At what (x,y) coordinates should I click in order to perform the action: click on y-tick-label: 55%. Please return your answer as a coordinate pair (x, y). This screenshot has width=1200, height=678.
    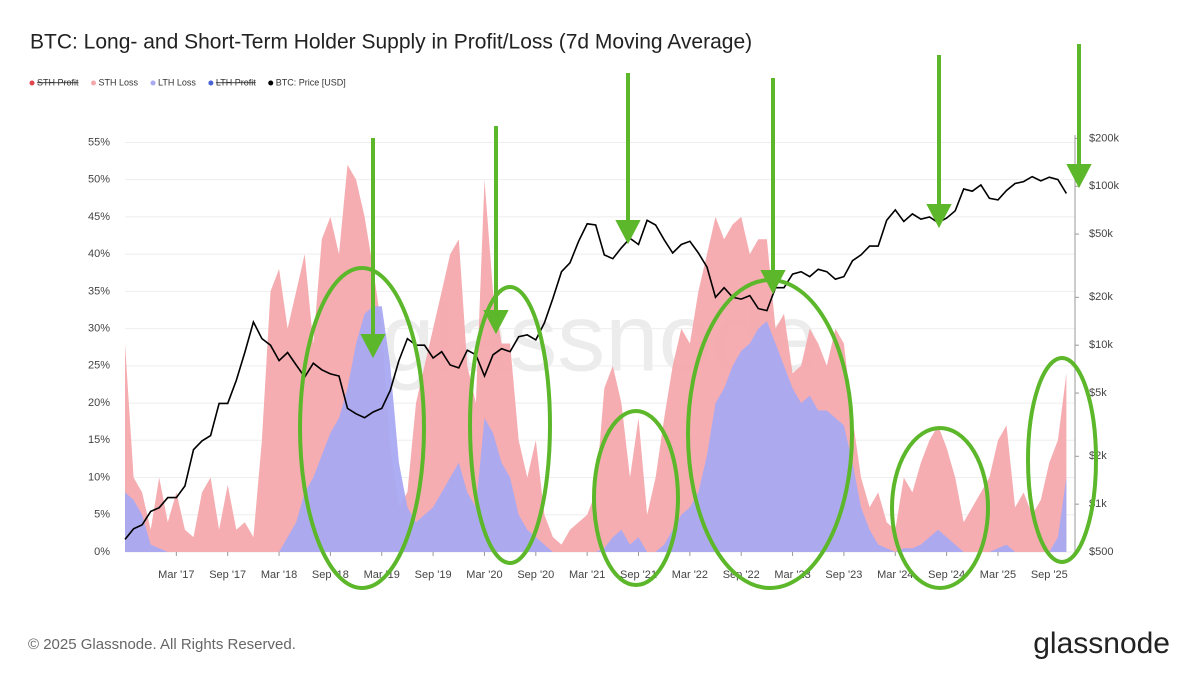
    Looking at the image, I should click on (99, 142).